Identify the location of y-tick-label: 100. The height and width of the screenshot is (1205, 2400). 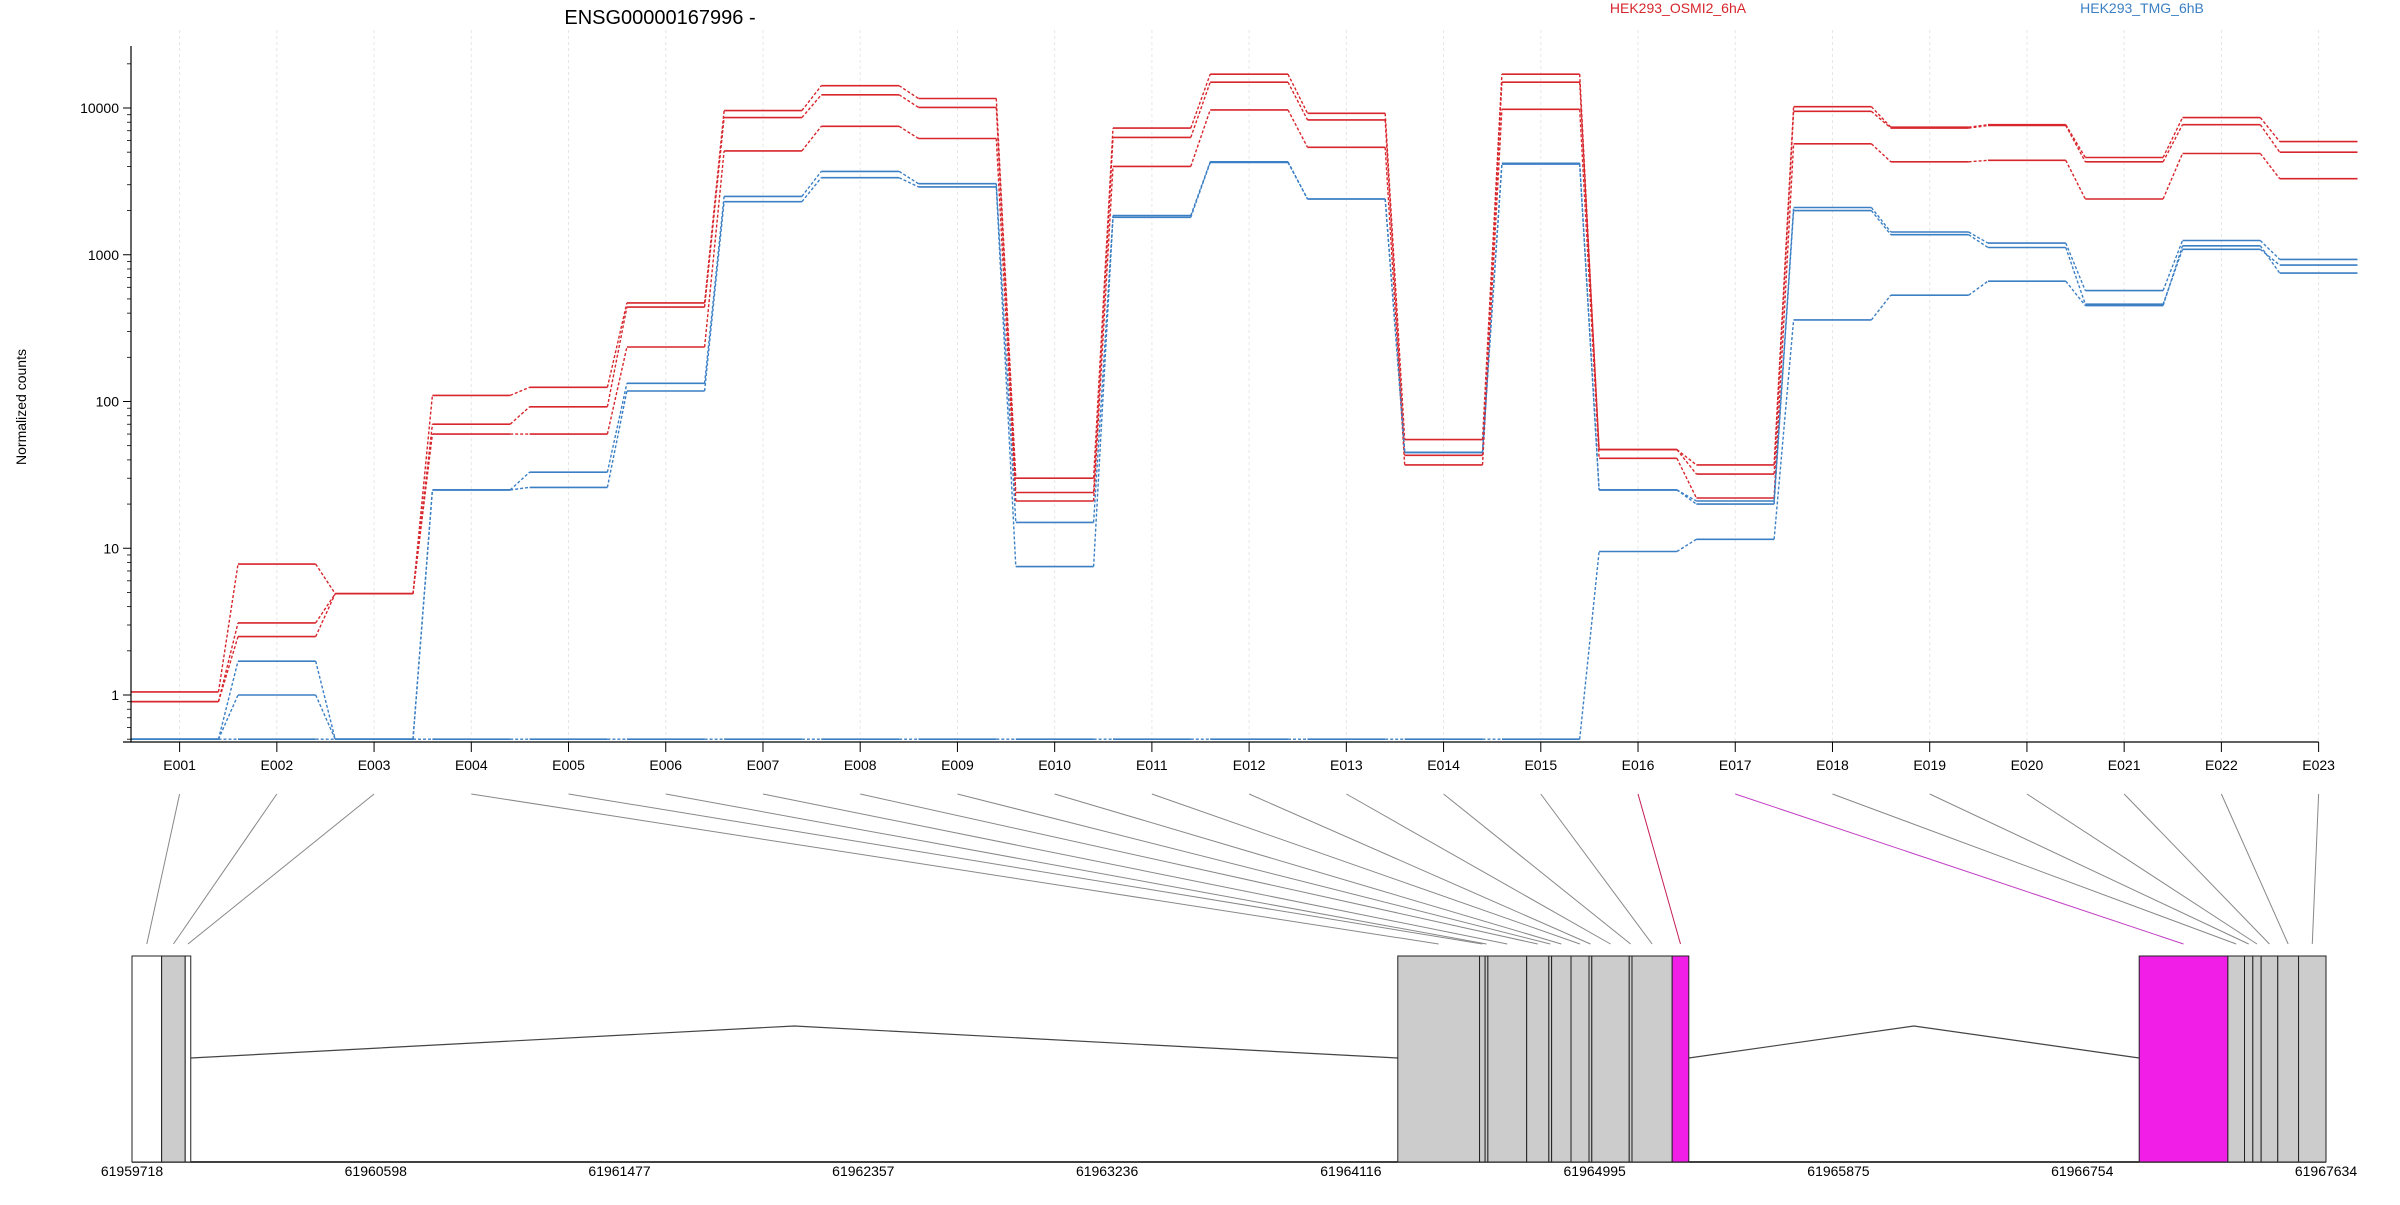
(108, 402).